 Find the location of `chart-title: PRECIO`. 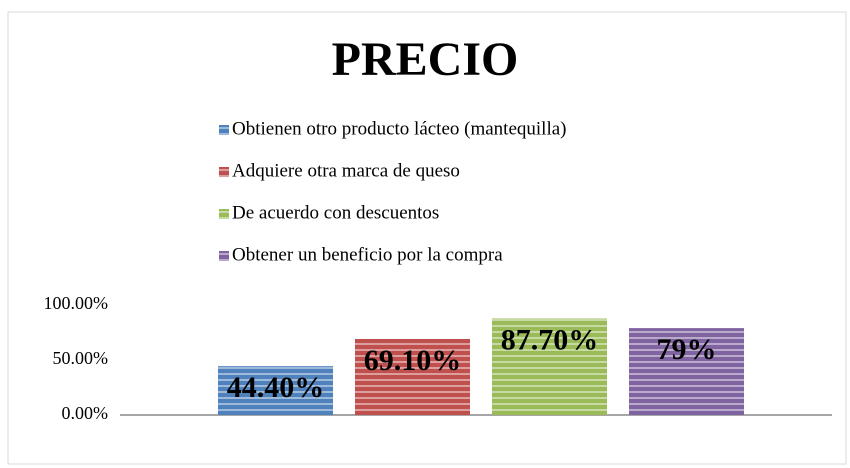

chart-title: PRECIO is located at coordinates (425, 59).